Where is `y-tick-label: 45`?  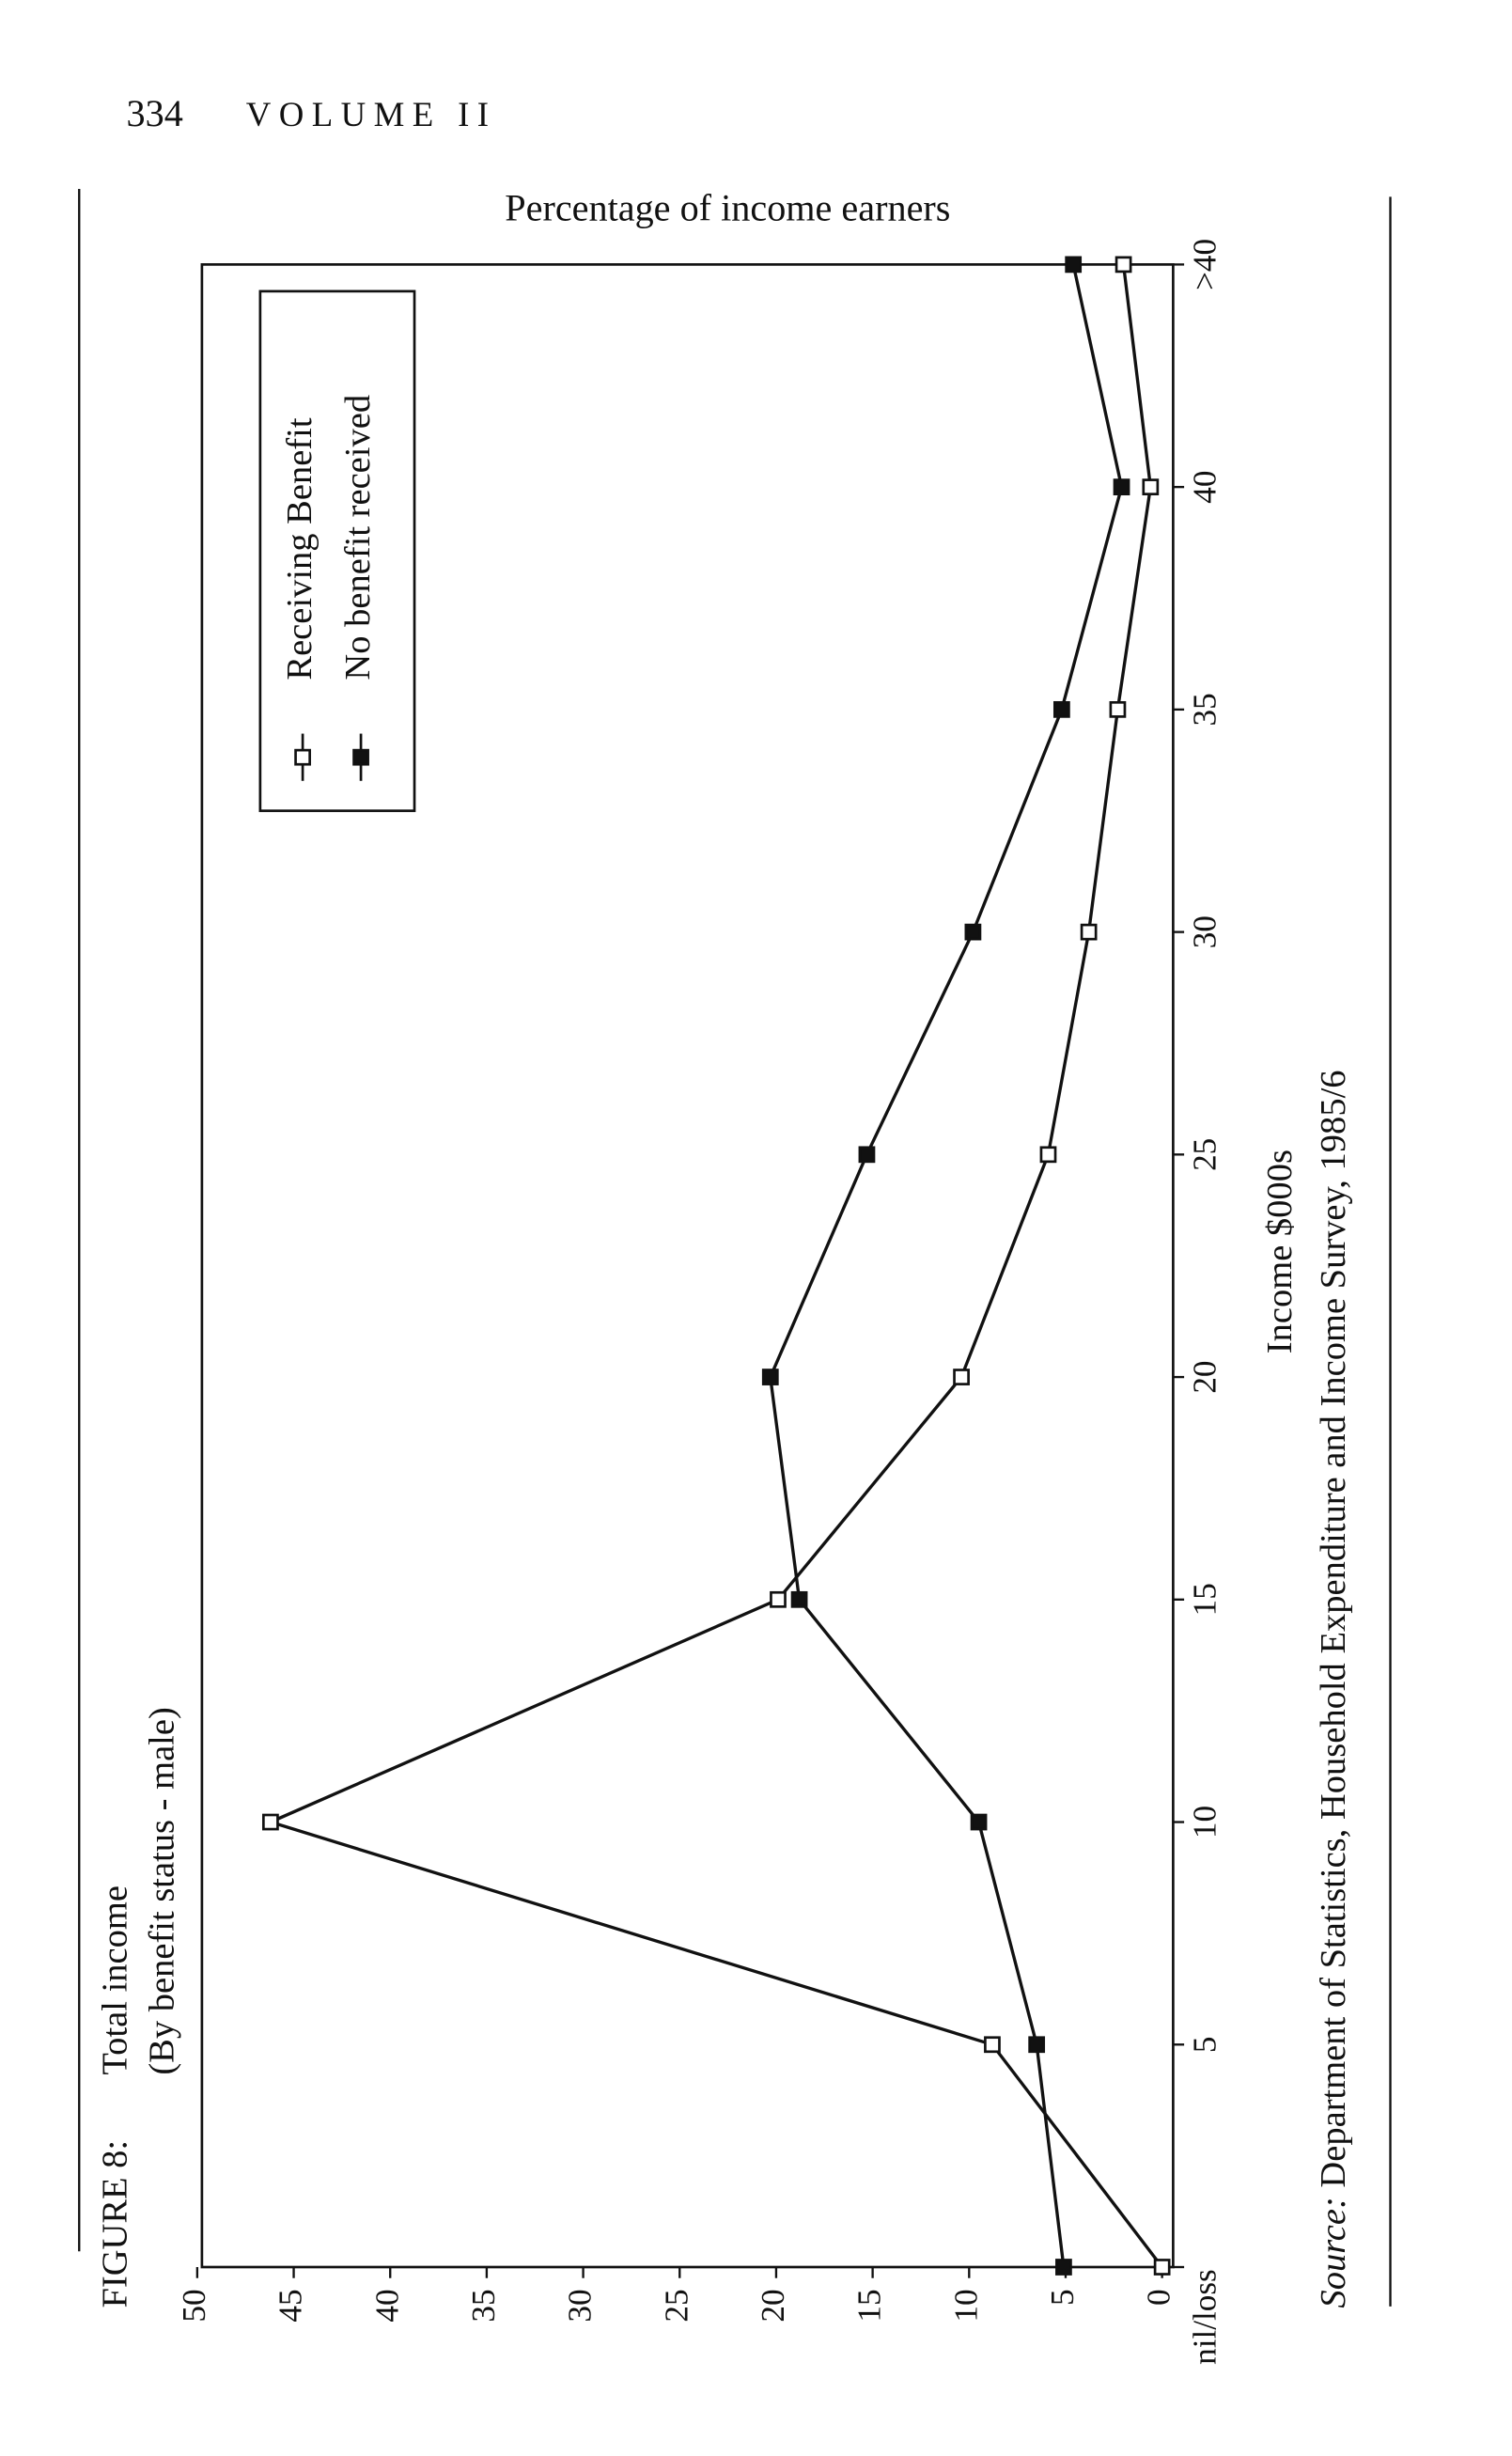 y-tick-label: 45 is located at coordinates (291, 2306).